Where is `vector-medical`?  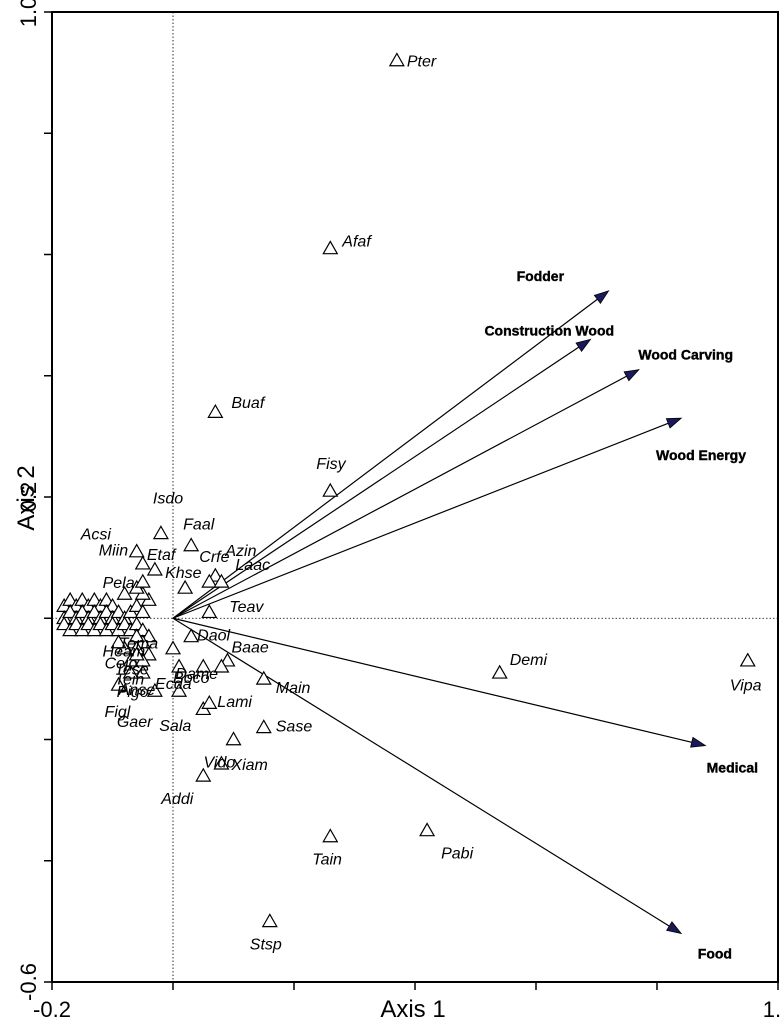 vector-medical is located at coordinates (432, 680).